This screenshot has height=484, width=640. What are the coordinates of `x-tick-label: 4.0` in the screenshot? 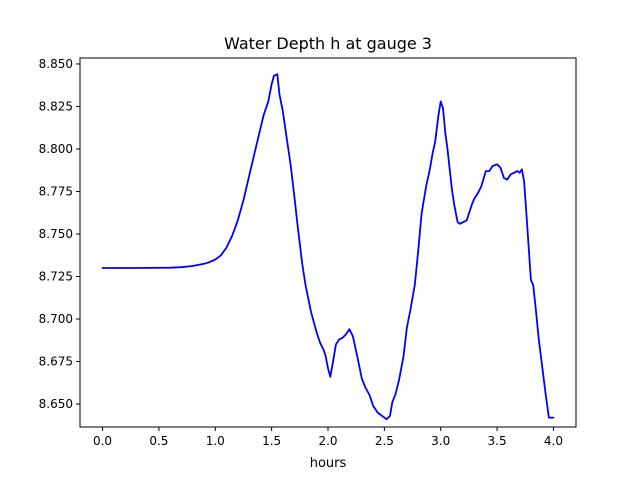 It's located at (553, 441).